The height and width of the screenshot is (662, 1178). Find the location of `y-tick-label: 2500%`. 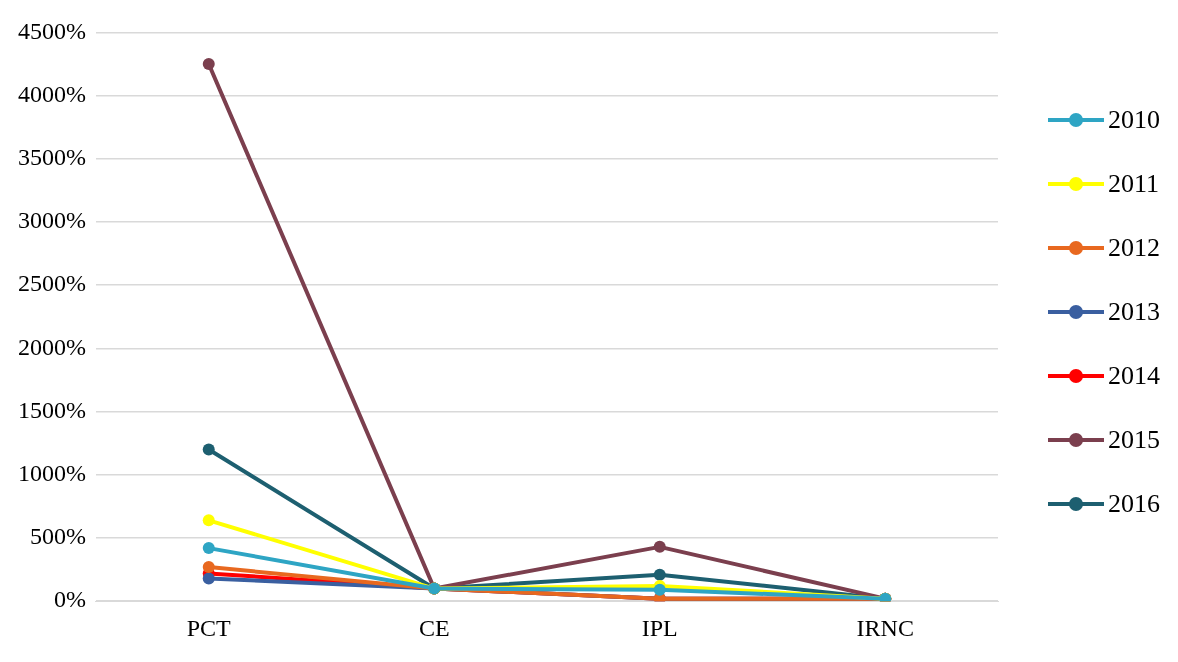

y-tick-label: 2500% is located at coordinates (51, 283).